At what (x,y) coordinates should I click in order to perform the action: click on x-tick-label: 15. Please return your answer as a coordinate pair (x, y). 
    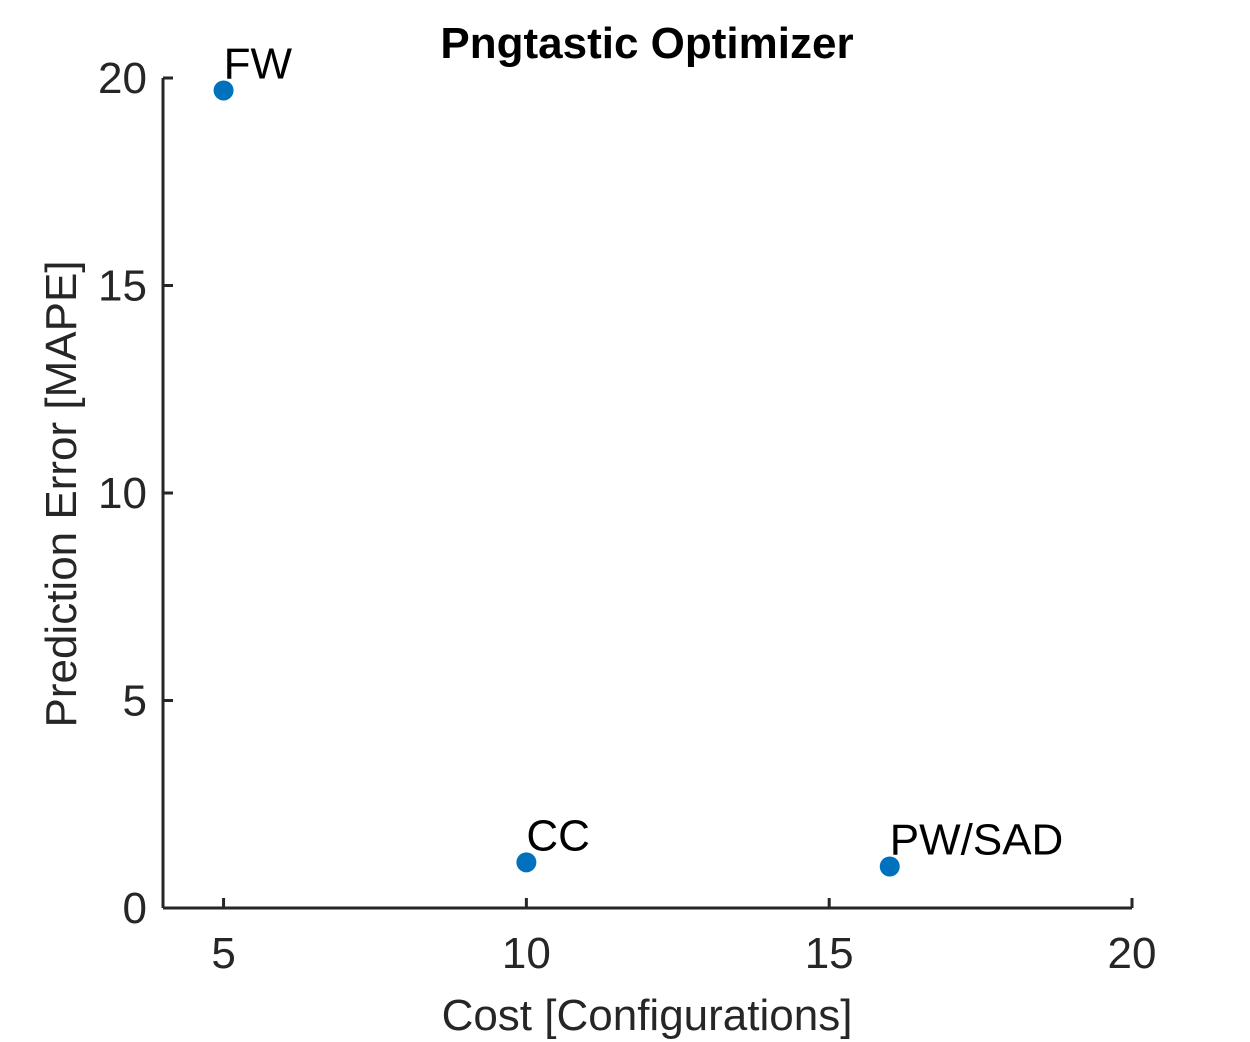
    Looking at the image, I should click on (829, 953).